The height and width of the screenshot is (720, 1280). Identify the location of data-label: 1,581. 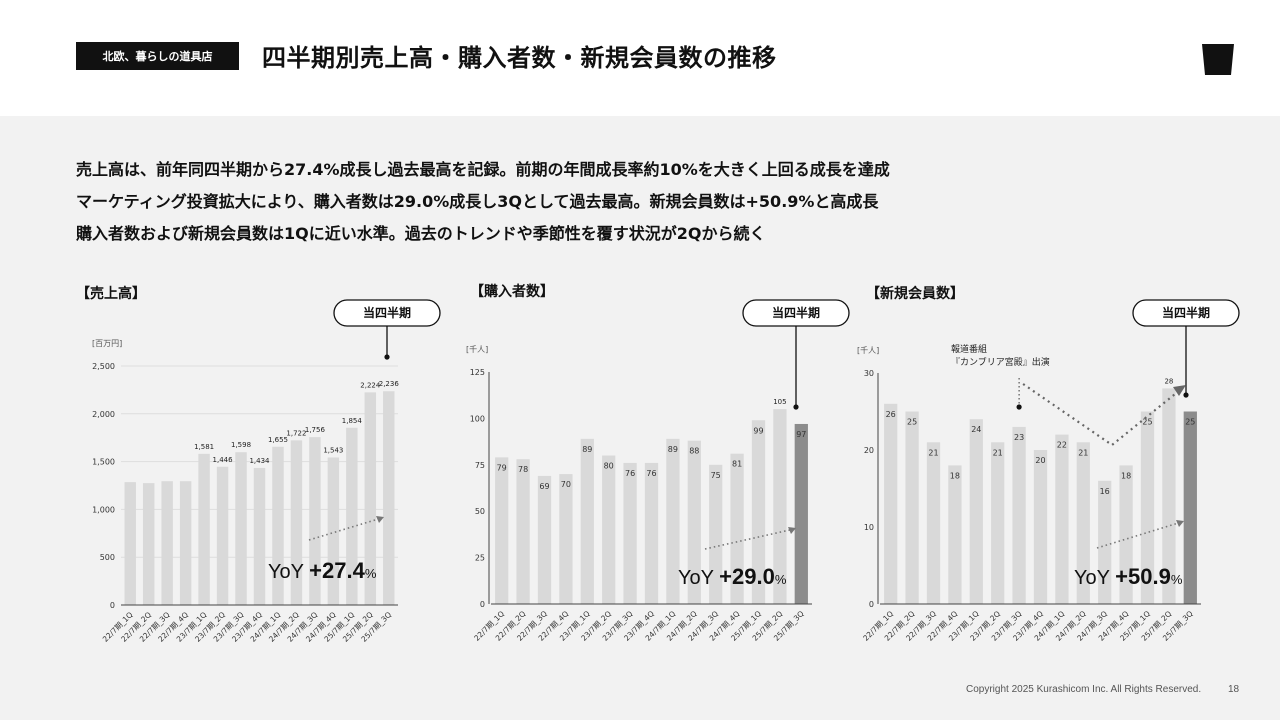
(204, 447).